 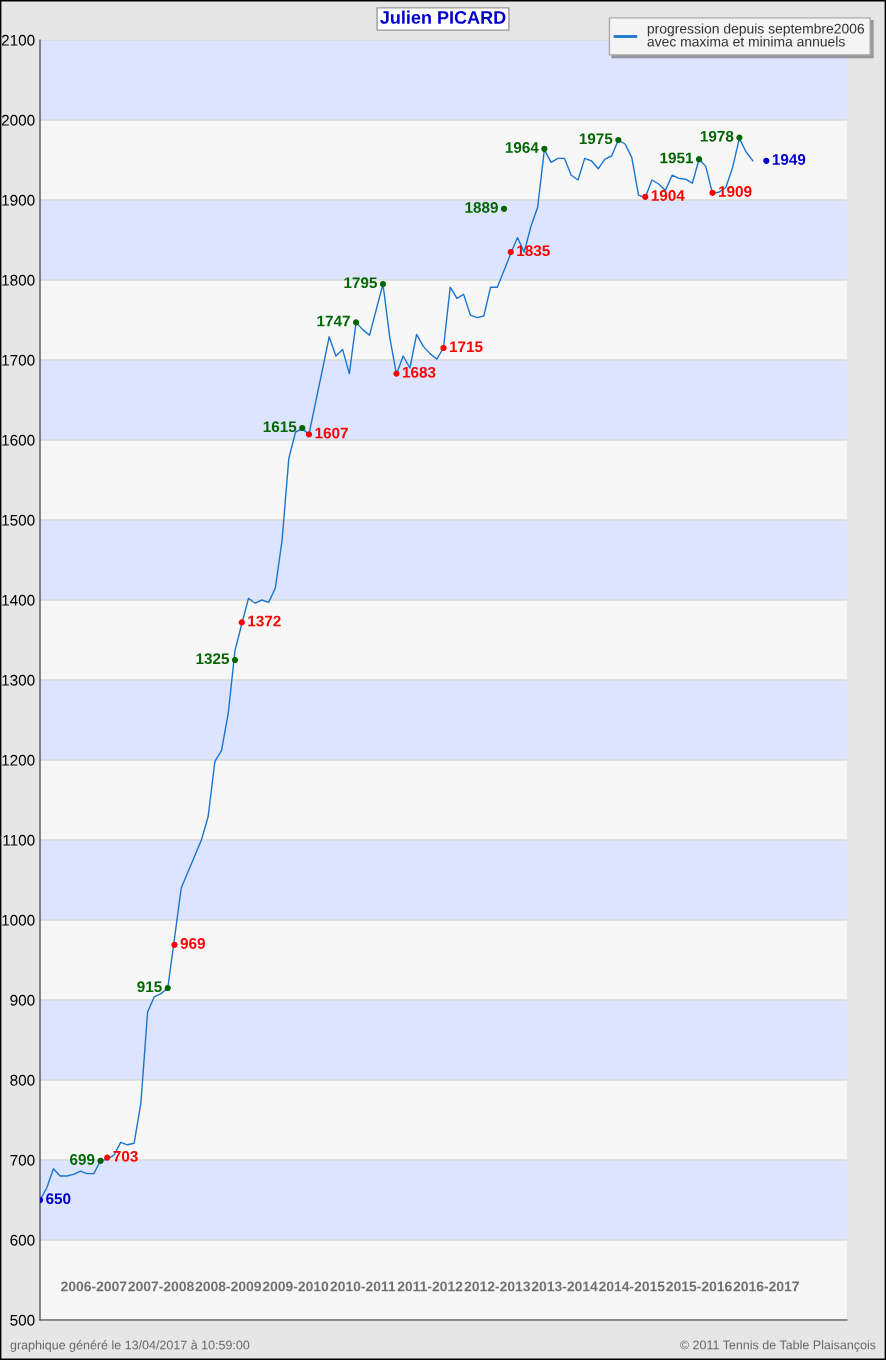 What do you see at coordinates (18, 120) in the screenshot?
I see `y-tick-label: 2000` at bounding box center [18, 120].